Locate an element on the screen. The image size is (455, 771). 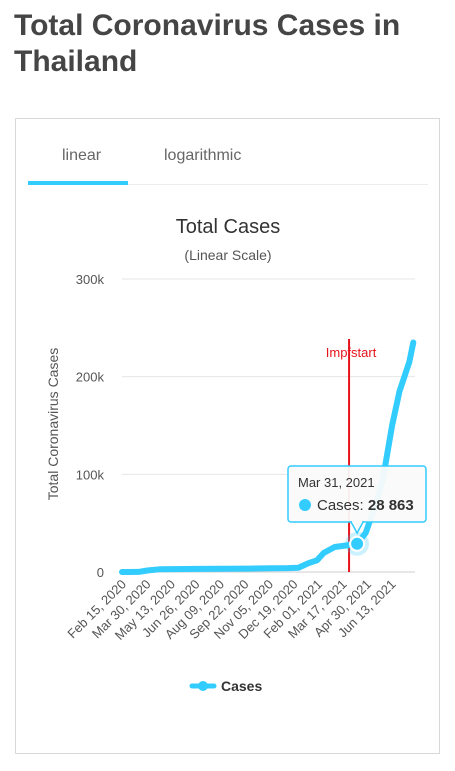
tooltip-pointer-mask is located at coordinates (357, 521).